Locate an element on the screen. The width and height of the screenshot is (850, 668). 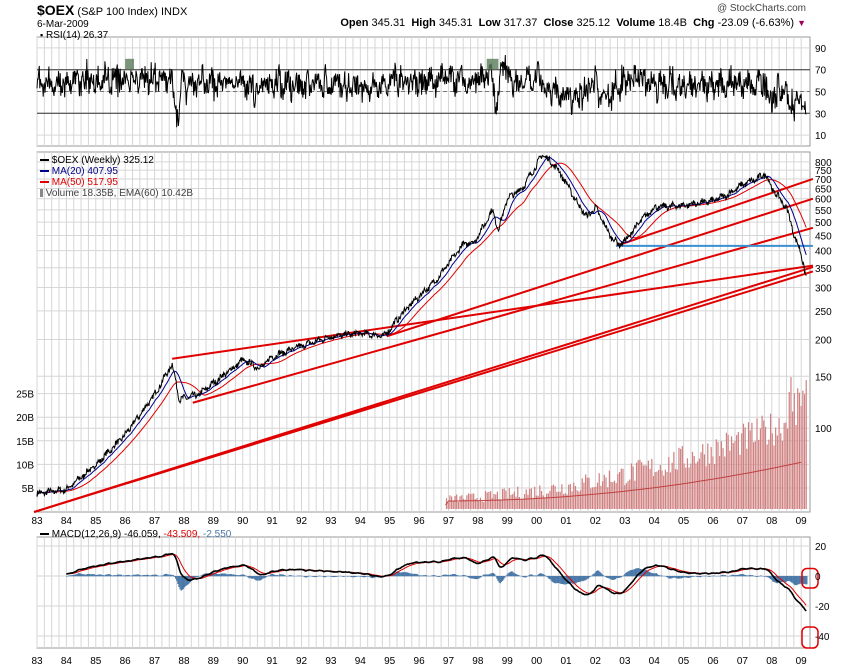
chg-label: Chg is located at coordinates (704, 23).